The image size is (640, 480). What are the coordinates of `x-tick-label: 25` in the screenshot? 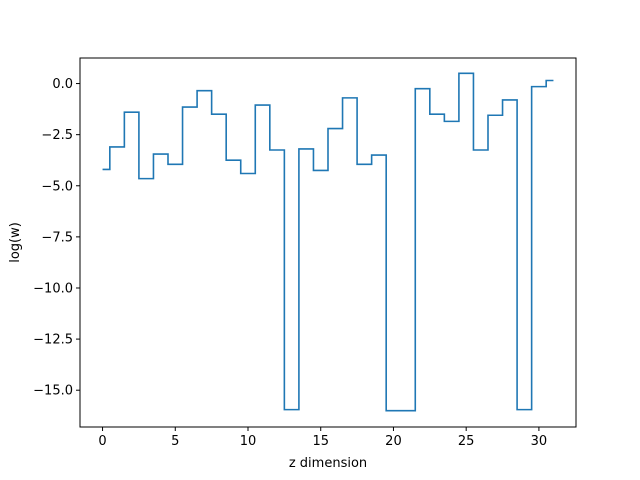 It's located at (466, 441).